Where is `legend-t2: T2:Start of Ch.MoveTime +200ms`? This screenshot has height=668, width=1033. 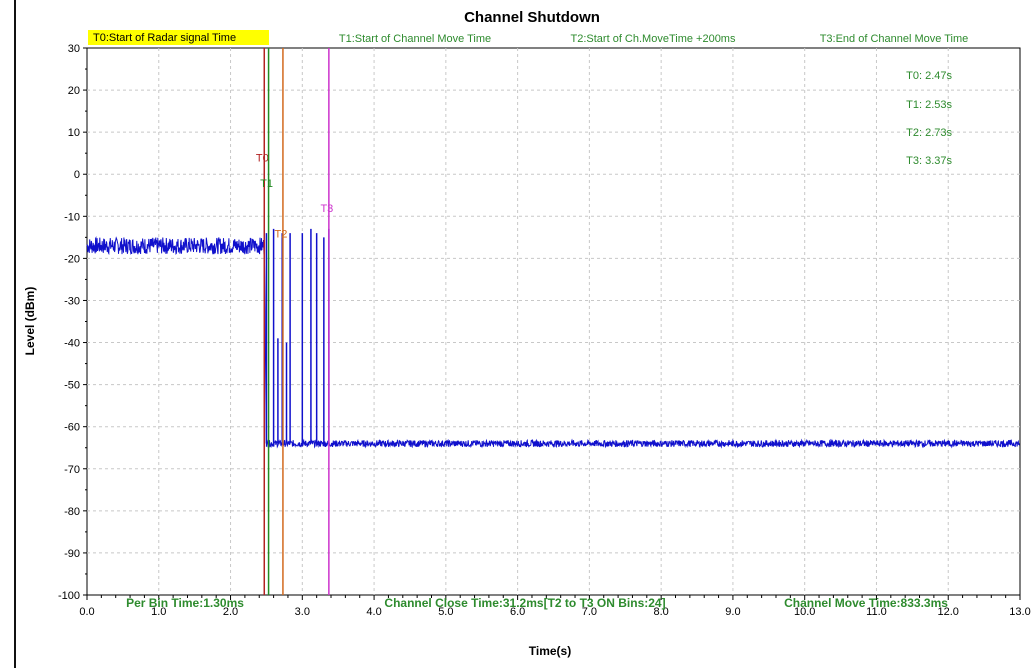
legend-t2: T2:Start of Ch.MoveTime +200ms is located at coordinates (653, 39).